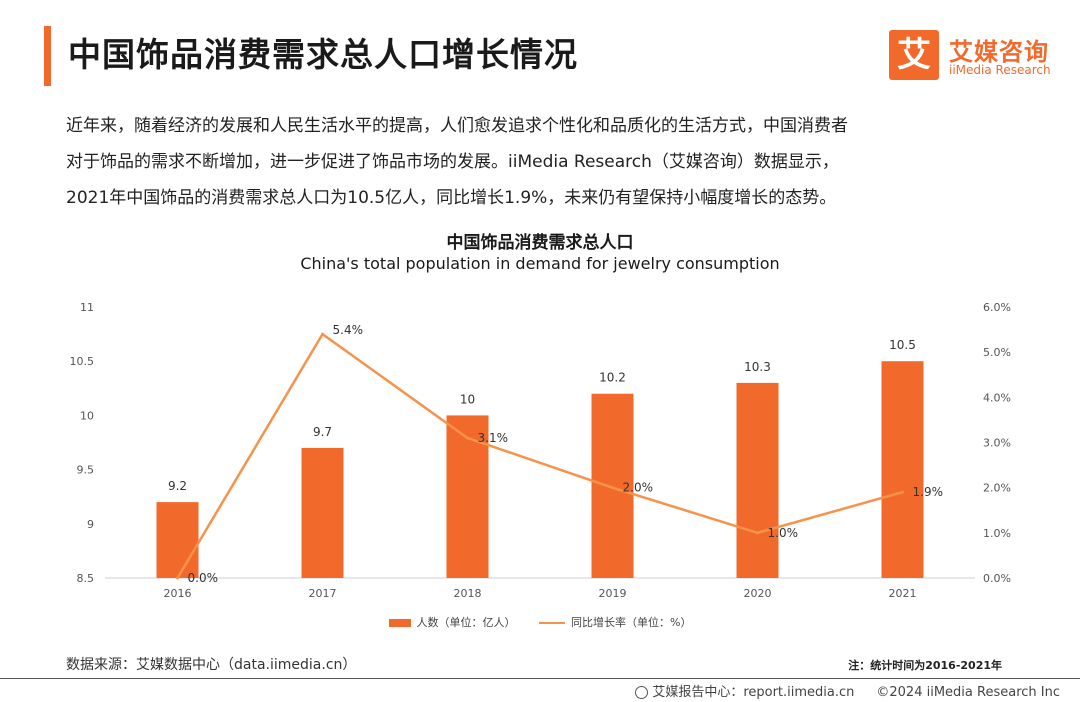 The image size is (1080, 702). I want to click on legend-item-line: 同比增长率（单位：%）, so click(615, 622).